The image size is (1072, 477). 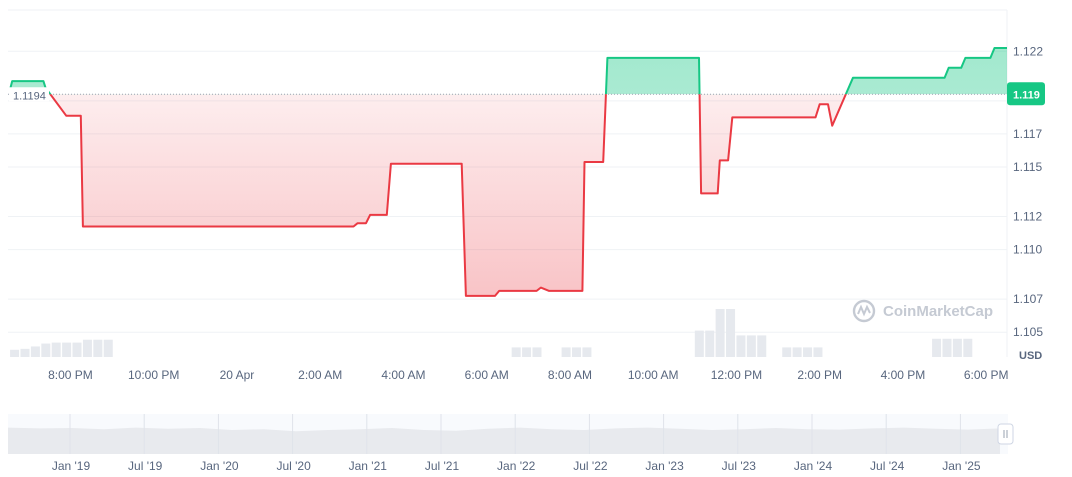 I want to click on nav-tick-label-4: Jan '21, so click(x=368, y=466).